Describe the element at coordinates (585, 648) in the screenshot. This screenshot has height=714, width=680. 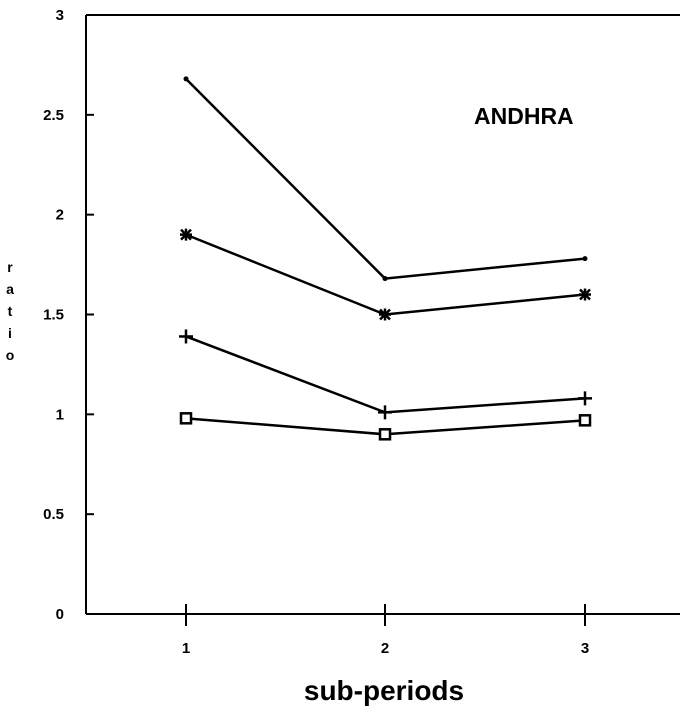
I see `x-tick-label: 3` at that location.